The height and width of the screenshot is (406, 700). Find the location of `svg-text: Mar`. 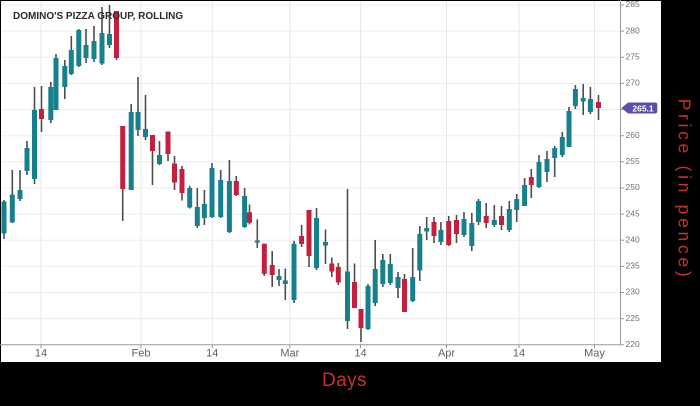

svg-text: Mar is located at coordinates (289, 354).